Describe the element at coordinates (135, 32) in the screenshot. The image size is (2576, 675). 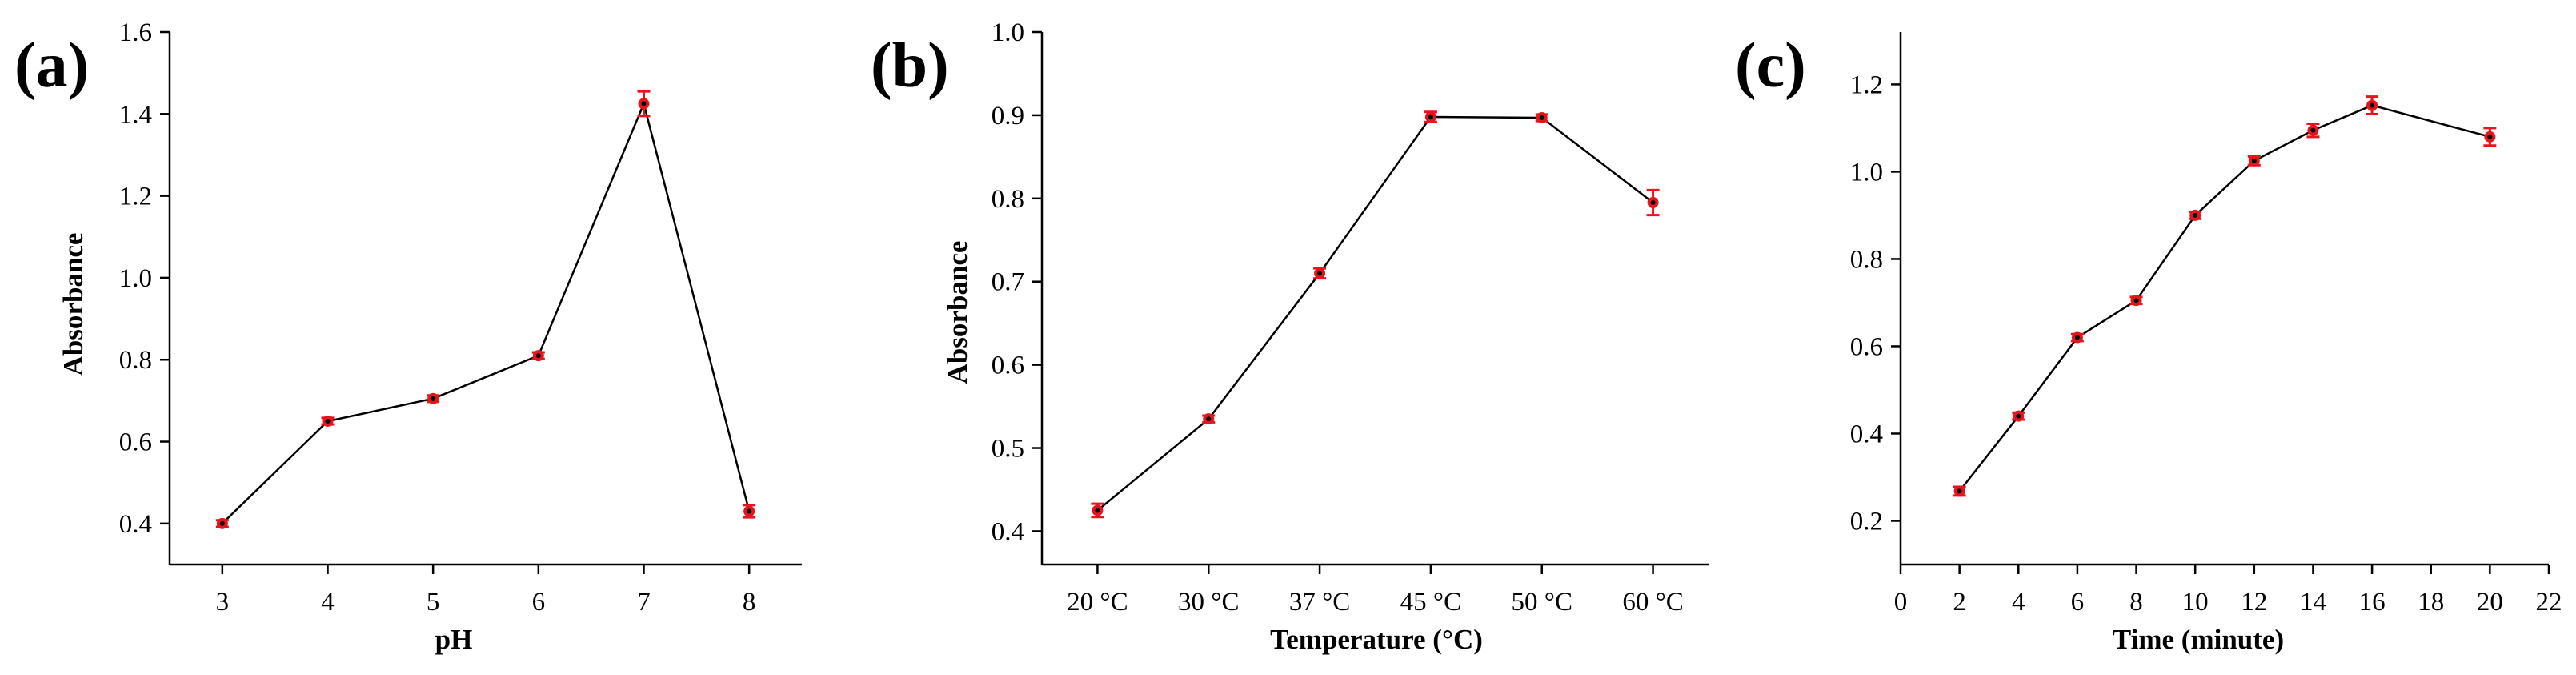
I see `y-tick-label: 1.6` at that location.